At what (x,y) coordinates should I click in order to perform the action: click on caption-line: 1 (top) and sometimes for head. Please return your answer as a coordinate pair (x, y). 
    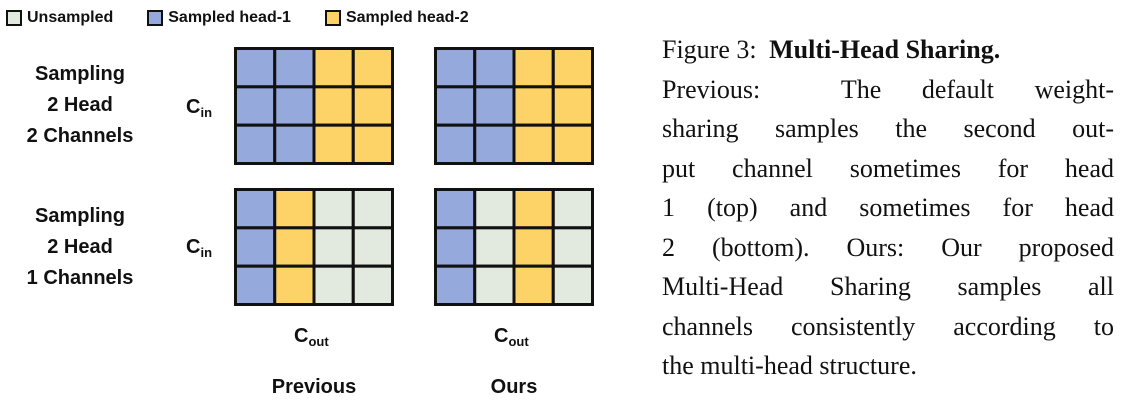
    Looking at the image, I should click on (888, 207).